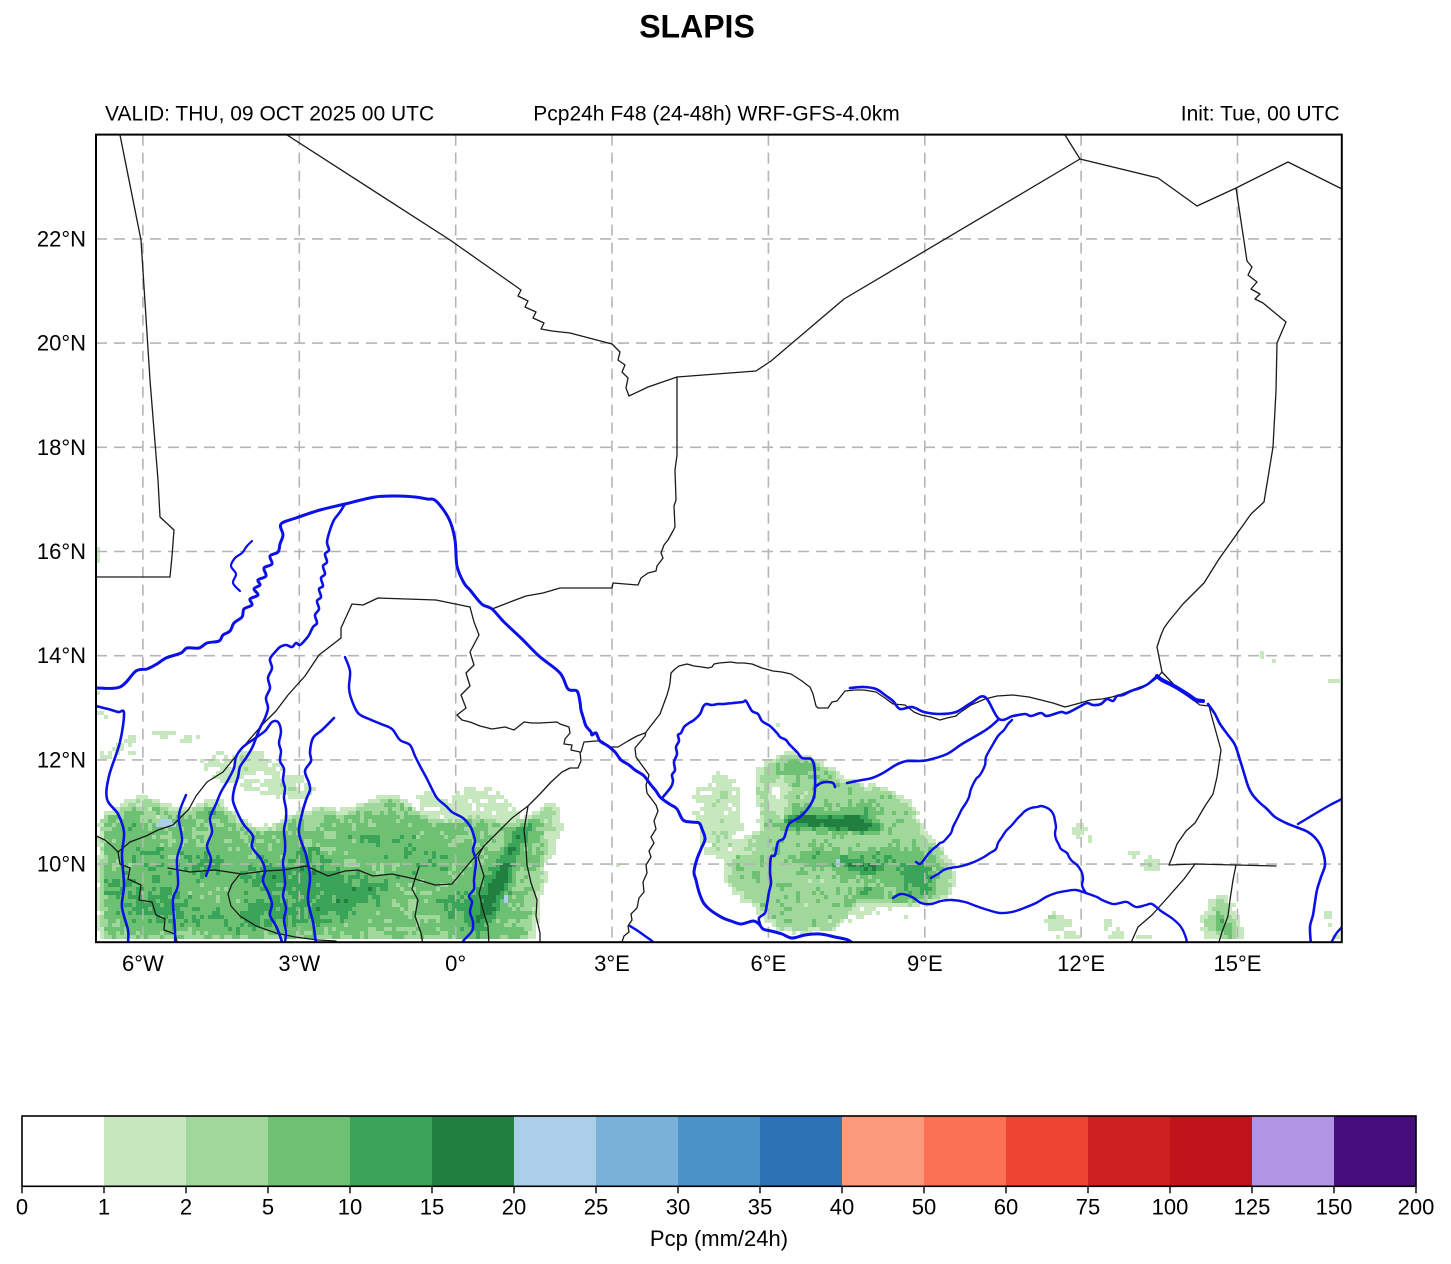 Image resolution: width=1451 pixels, height=1264 pixels. I want to click on svg-text: 0, so click(22, 1207).